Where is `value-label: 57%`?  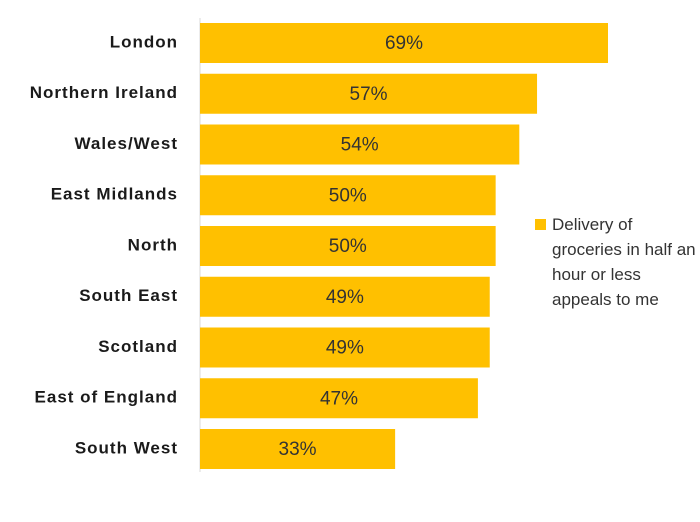 value-label: 57% is located at coordinates (369, 94).